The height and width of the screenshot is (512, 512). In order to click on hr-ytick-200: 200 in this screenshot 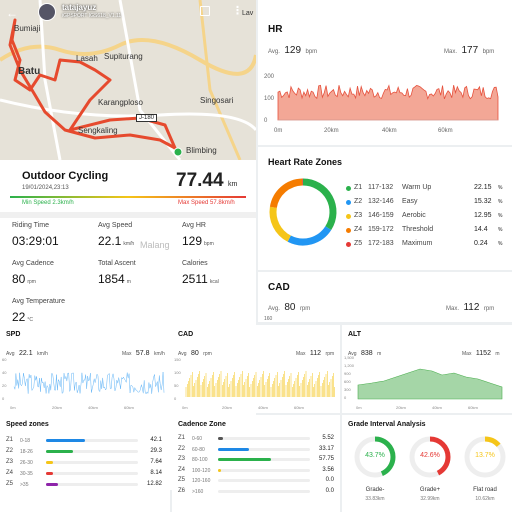, I will do `click(269, 77)`.